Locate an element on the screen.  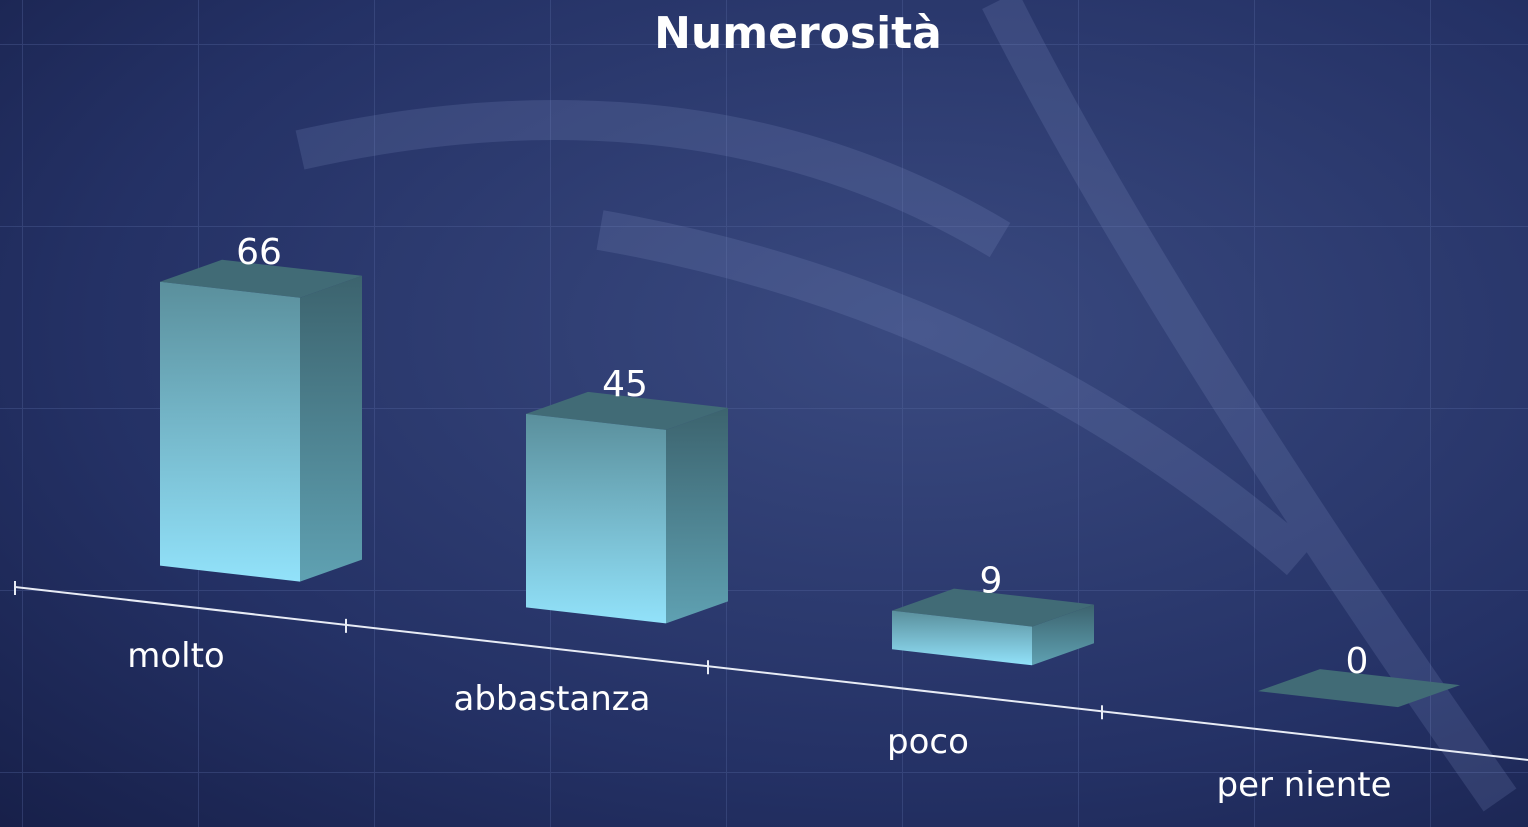
x-tick-label: abbastanza is located at coordinates (552, 699).